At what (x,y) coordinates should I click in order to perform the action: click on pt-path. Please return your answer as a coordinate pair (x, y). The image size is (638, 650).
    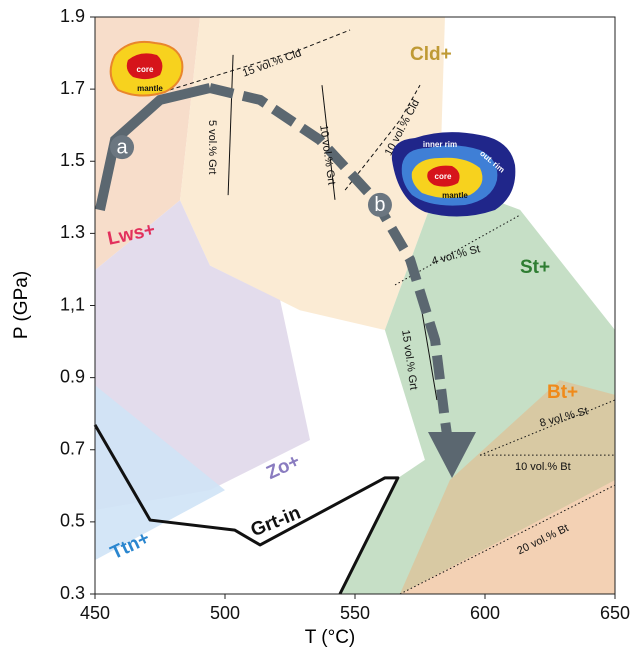
    Looking at the image, I should click on (153, 147).